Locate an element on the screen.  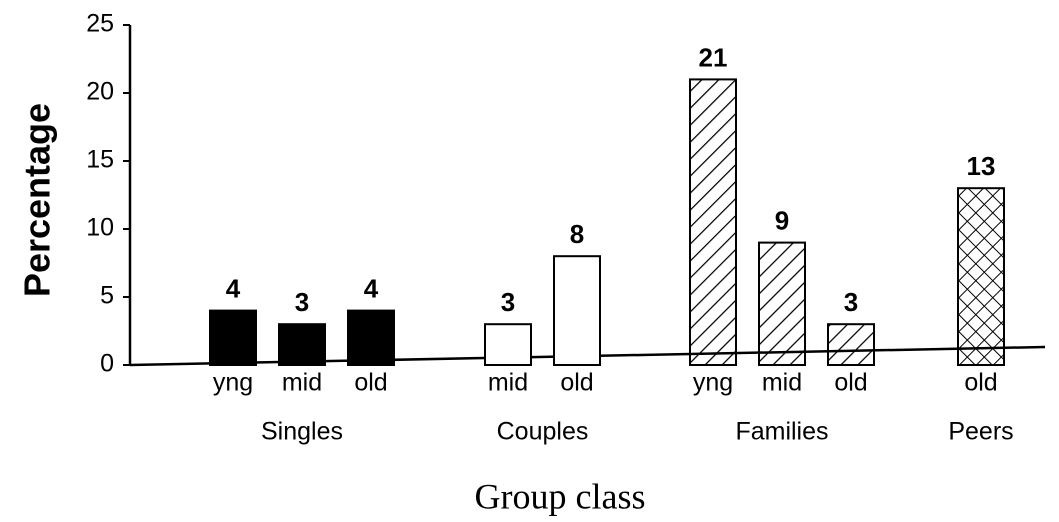
group-label: Couples is located at coordinates (543, 432).